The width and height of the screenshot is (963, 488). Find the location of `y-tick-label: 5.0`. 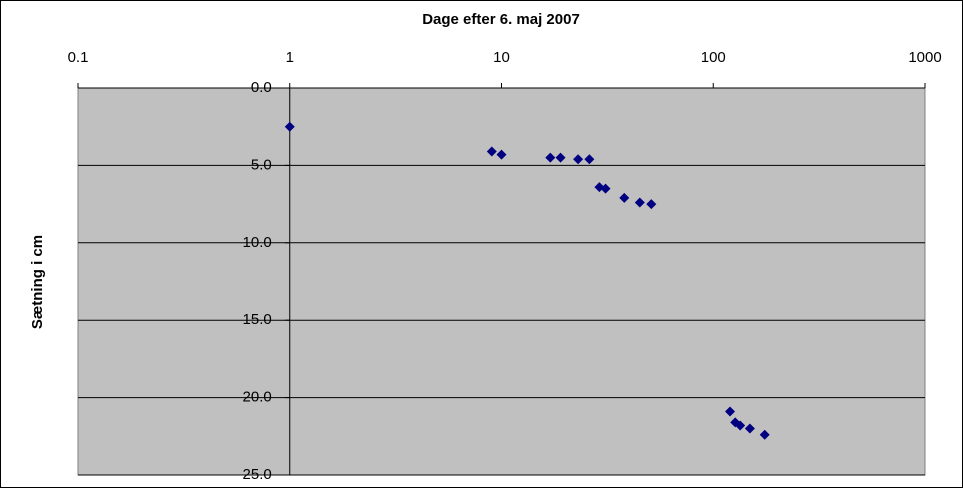

y-tick-label: 5.0 is located at coordinates (261, 164).